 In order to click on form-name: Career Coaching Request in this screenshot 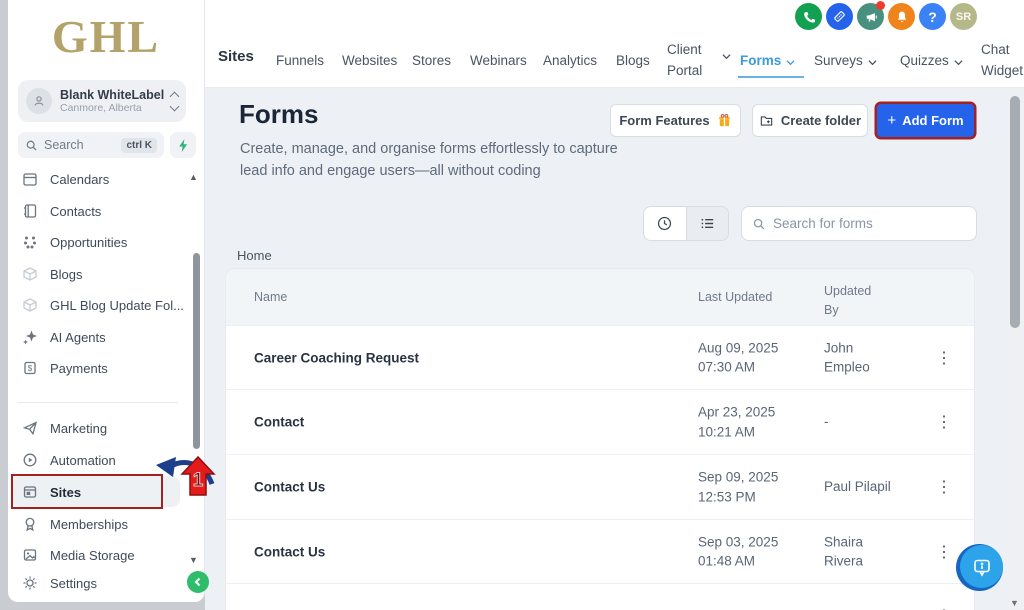, I will do `click(337, 357)`.